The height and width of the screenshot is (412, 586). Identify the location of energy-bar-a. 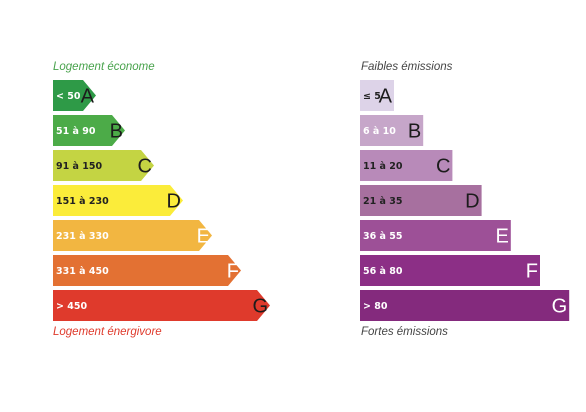
(74, 95).